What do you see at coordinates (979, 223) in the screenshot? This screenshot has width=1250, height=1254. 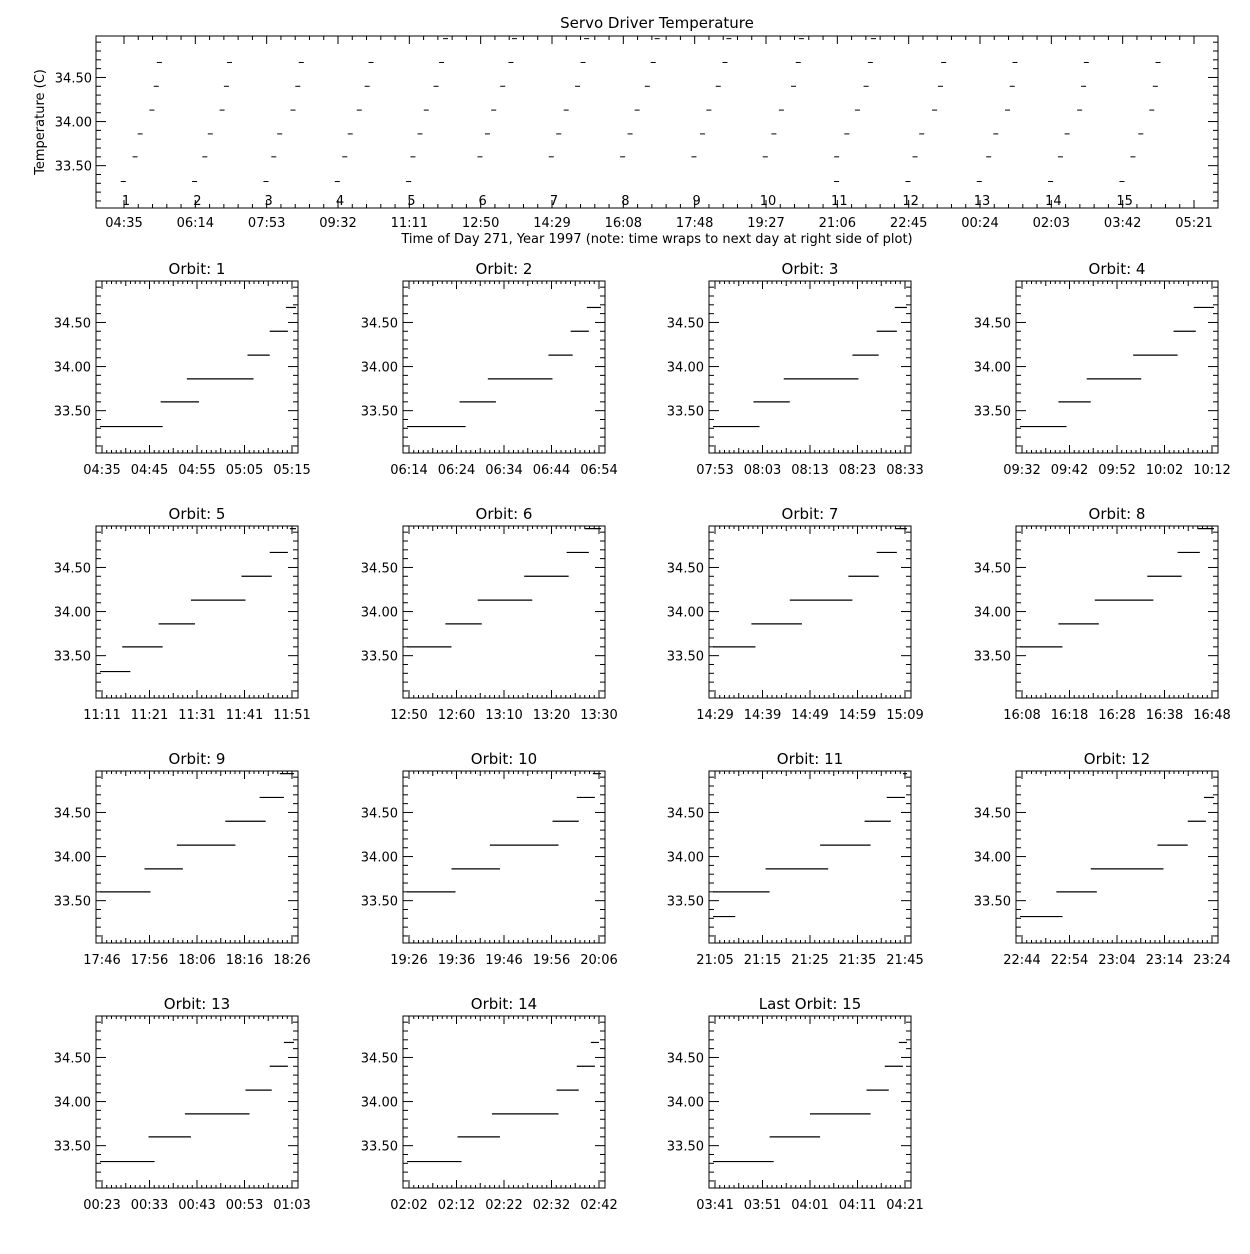 I see `x-tick-label: 00:24` at bounding box center [979, 223].